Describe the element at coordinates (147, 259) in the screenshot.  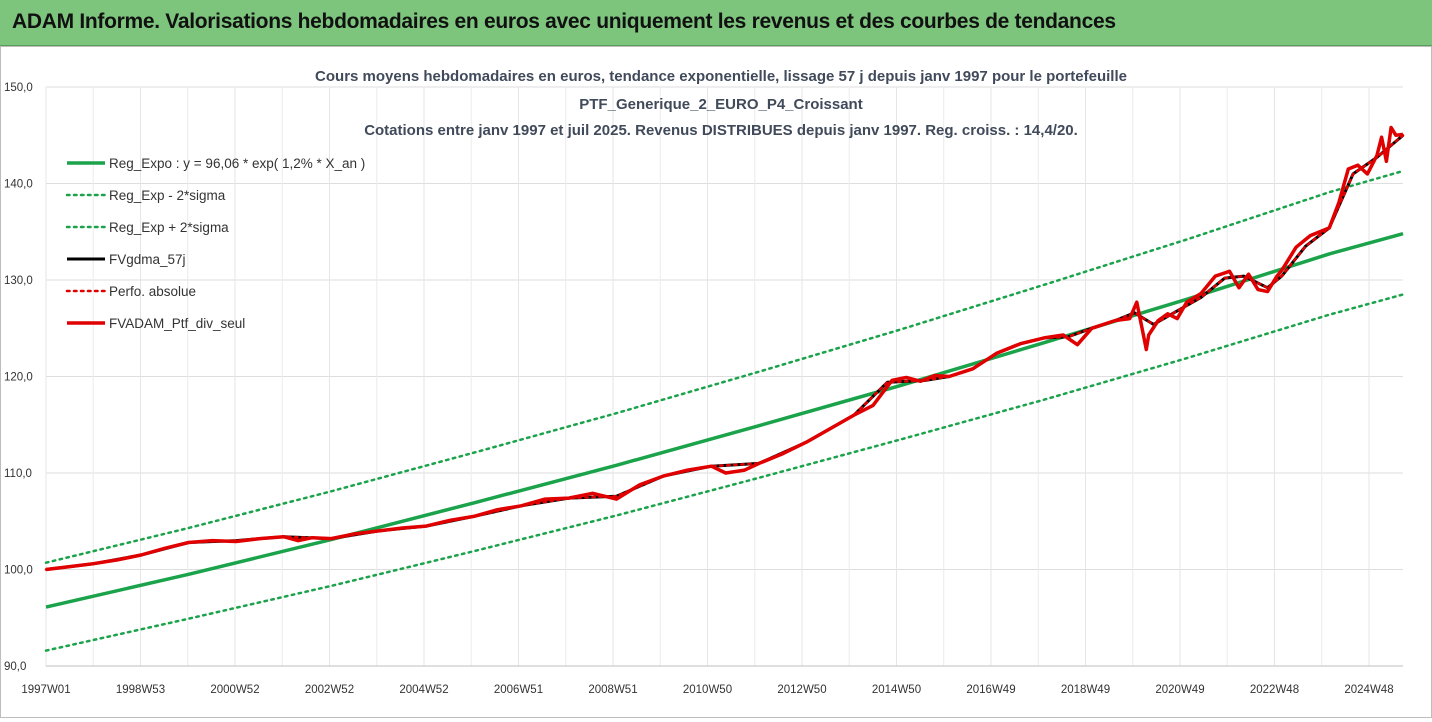
I see `legend-label: FVgdma_57j` at that location.